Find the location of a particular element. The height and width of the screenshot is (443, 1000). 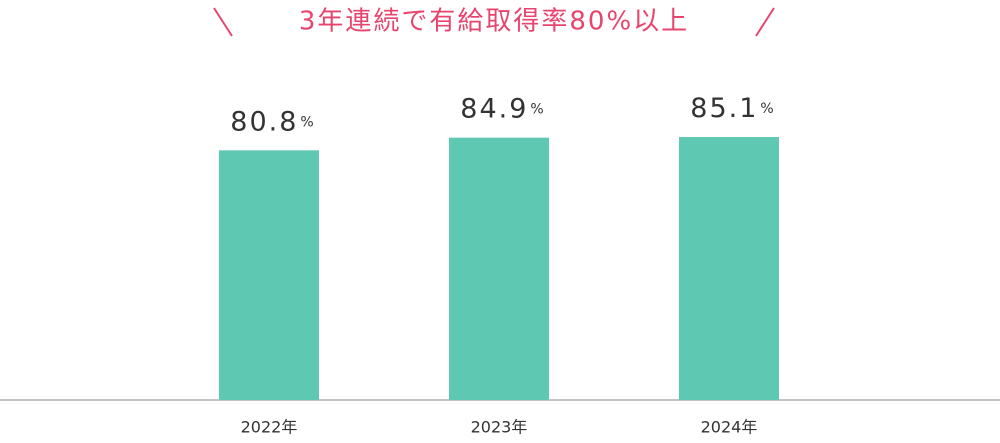

x-tick-label: 2023年 is located at coordinates (499, 427).